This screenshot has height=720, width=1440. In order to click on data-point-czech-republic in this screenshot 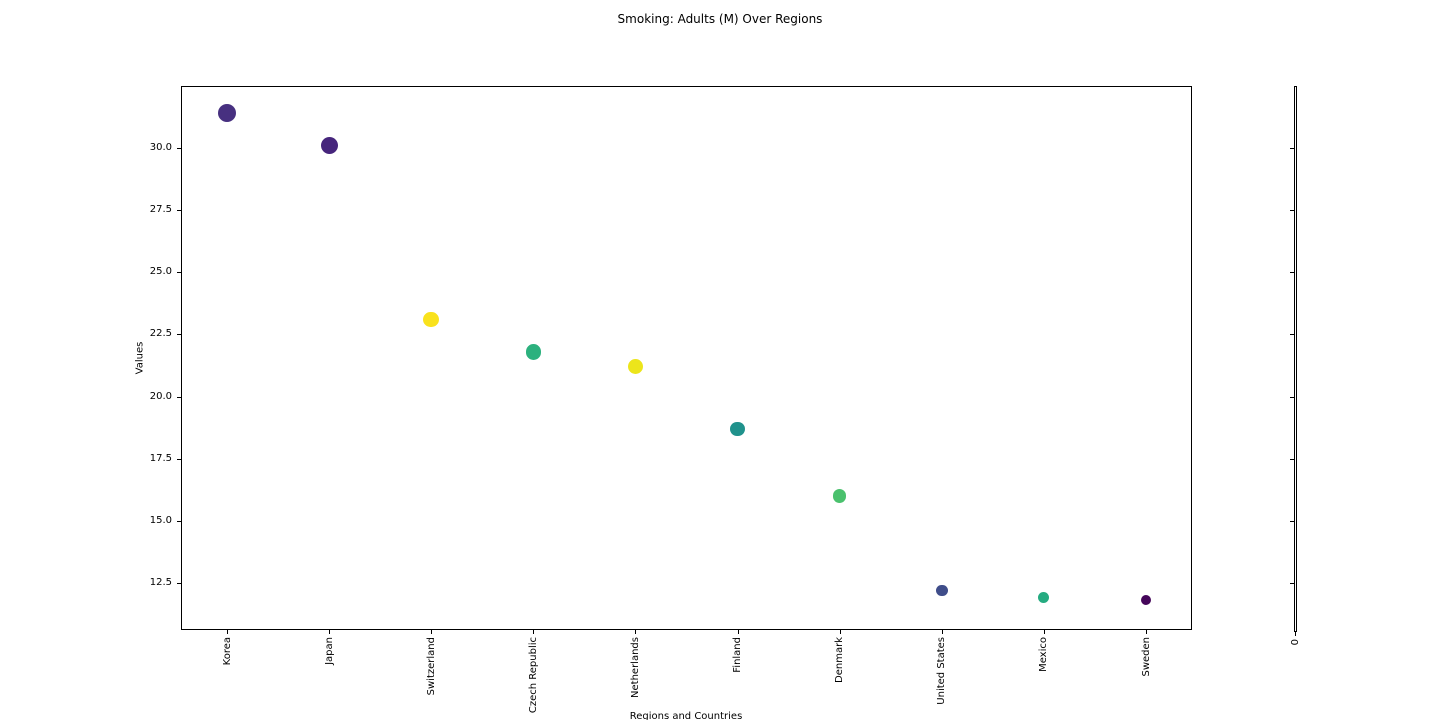, I will do `click(533, 352)`.